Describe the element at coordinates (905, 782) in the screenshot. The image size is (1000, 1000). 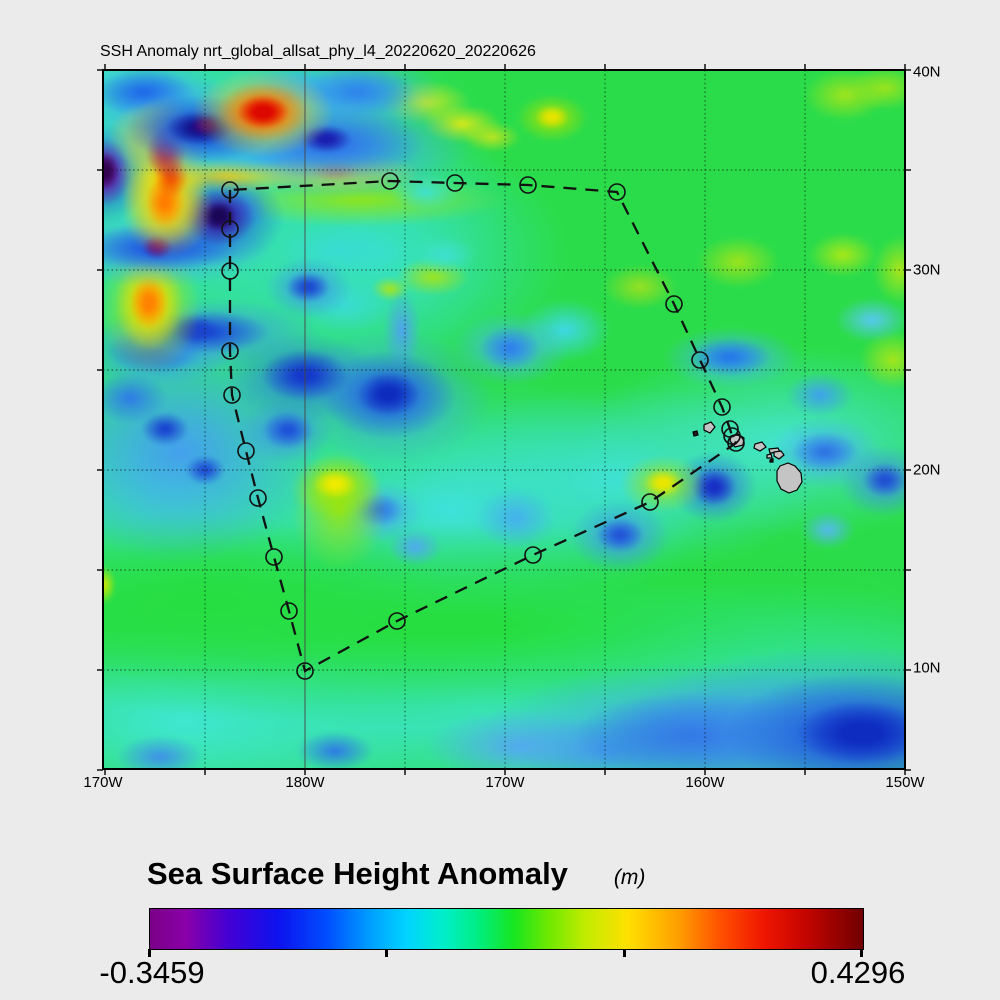
I see `x-tick-label: 150W` at that location.